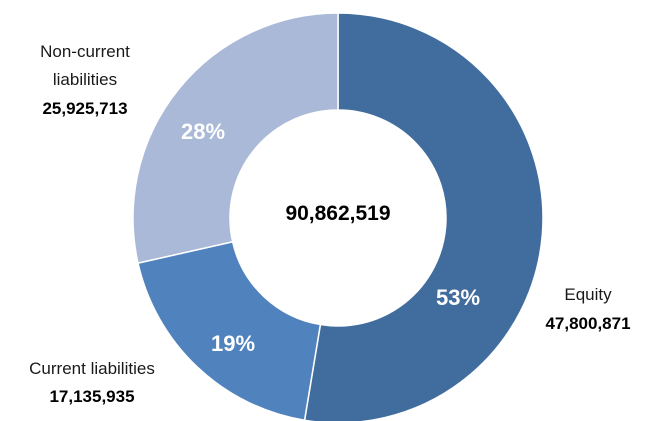 Image resolution: width=653 pixels, height=421 pixels. I want to click on slice-value-non-current-liabilities: 25,925,713, so click(84, 108).